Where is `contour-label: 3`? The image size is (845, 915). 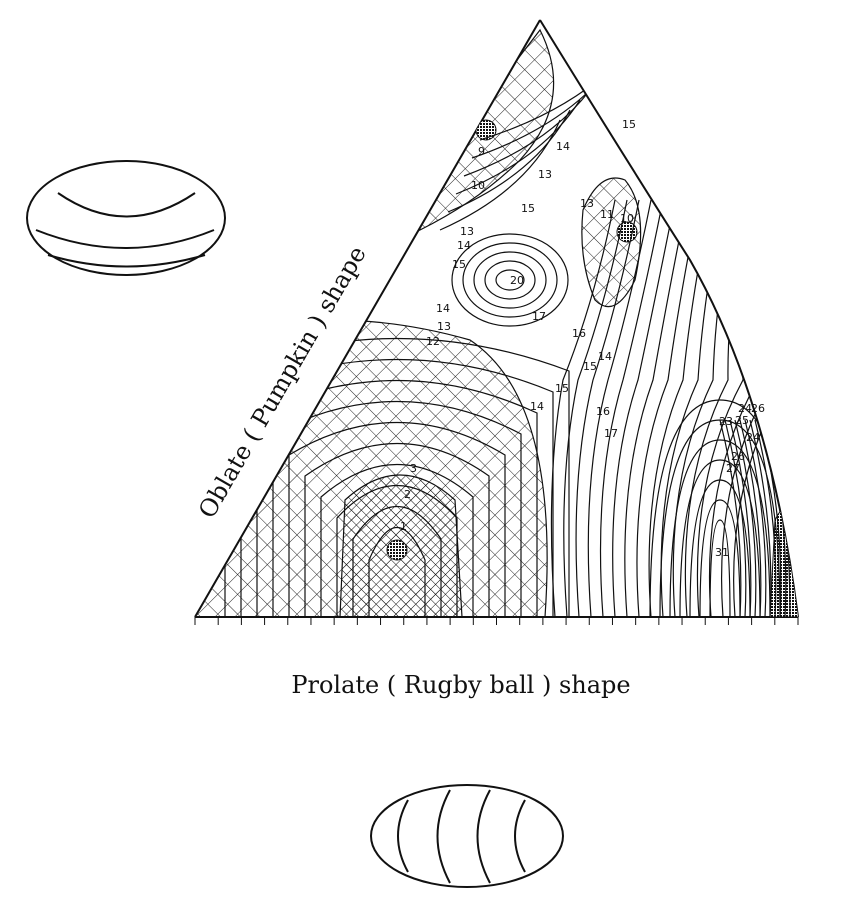
contour-label: 3 is located at coordinates (413, 468).